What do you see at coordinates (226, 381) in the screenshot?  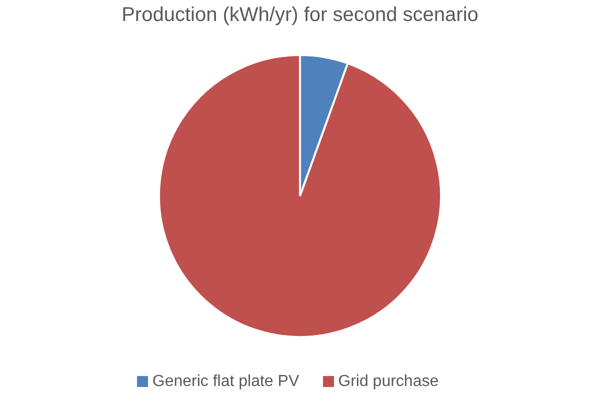 I see `legend-label: Generic flat plate PV` at bounding box center [226, 381].